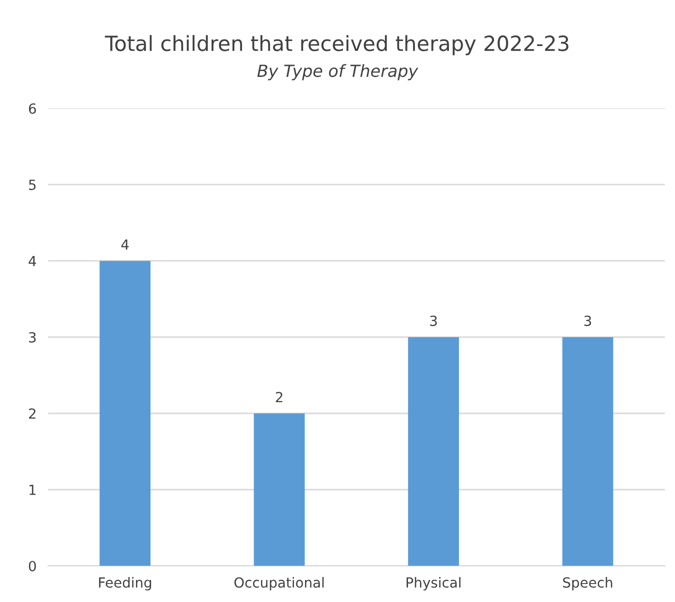  Describe the element at coordinates (336, 45) in the screenshot. I see `chart-title: Total children that received therapy 2022-23` at that location.